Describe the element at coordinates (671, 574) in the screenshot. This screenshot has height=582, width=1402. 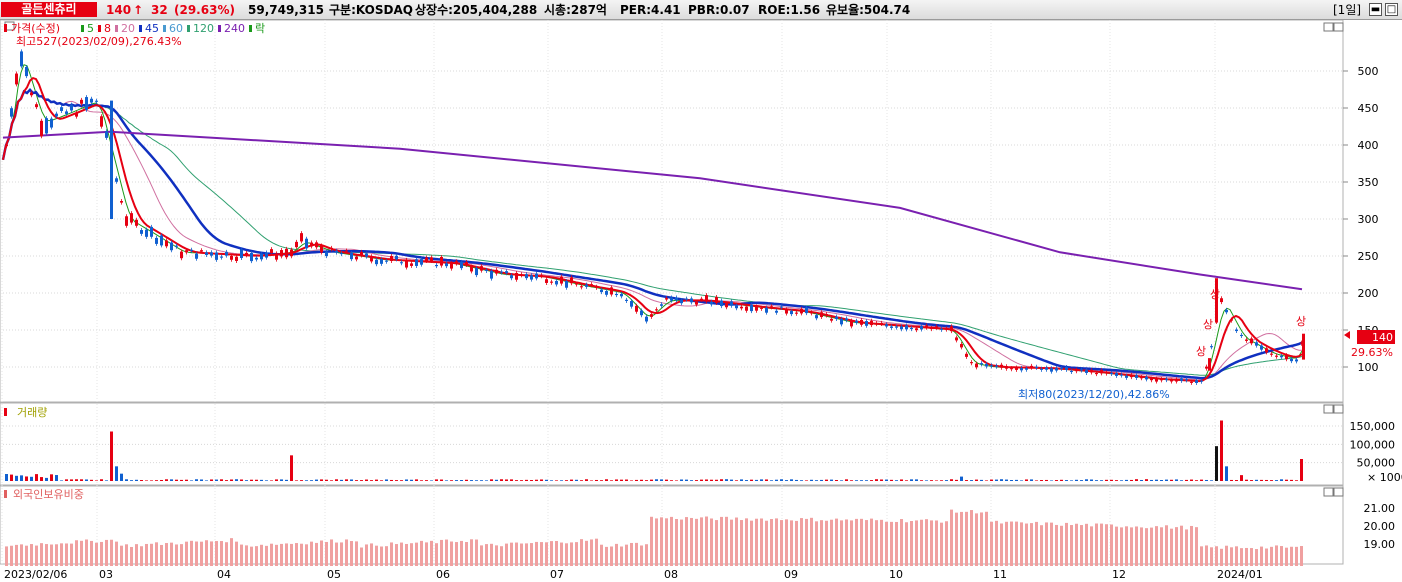
I see `date-tick: 08` at that location.